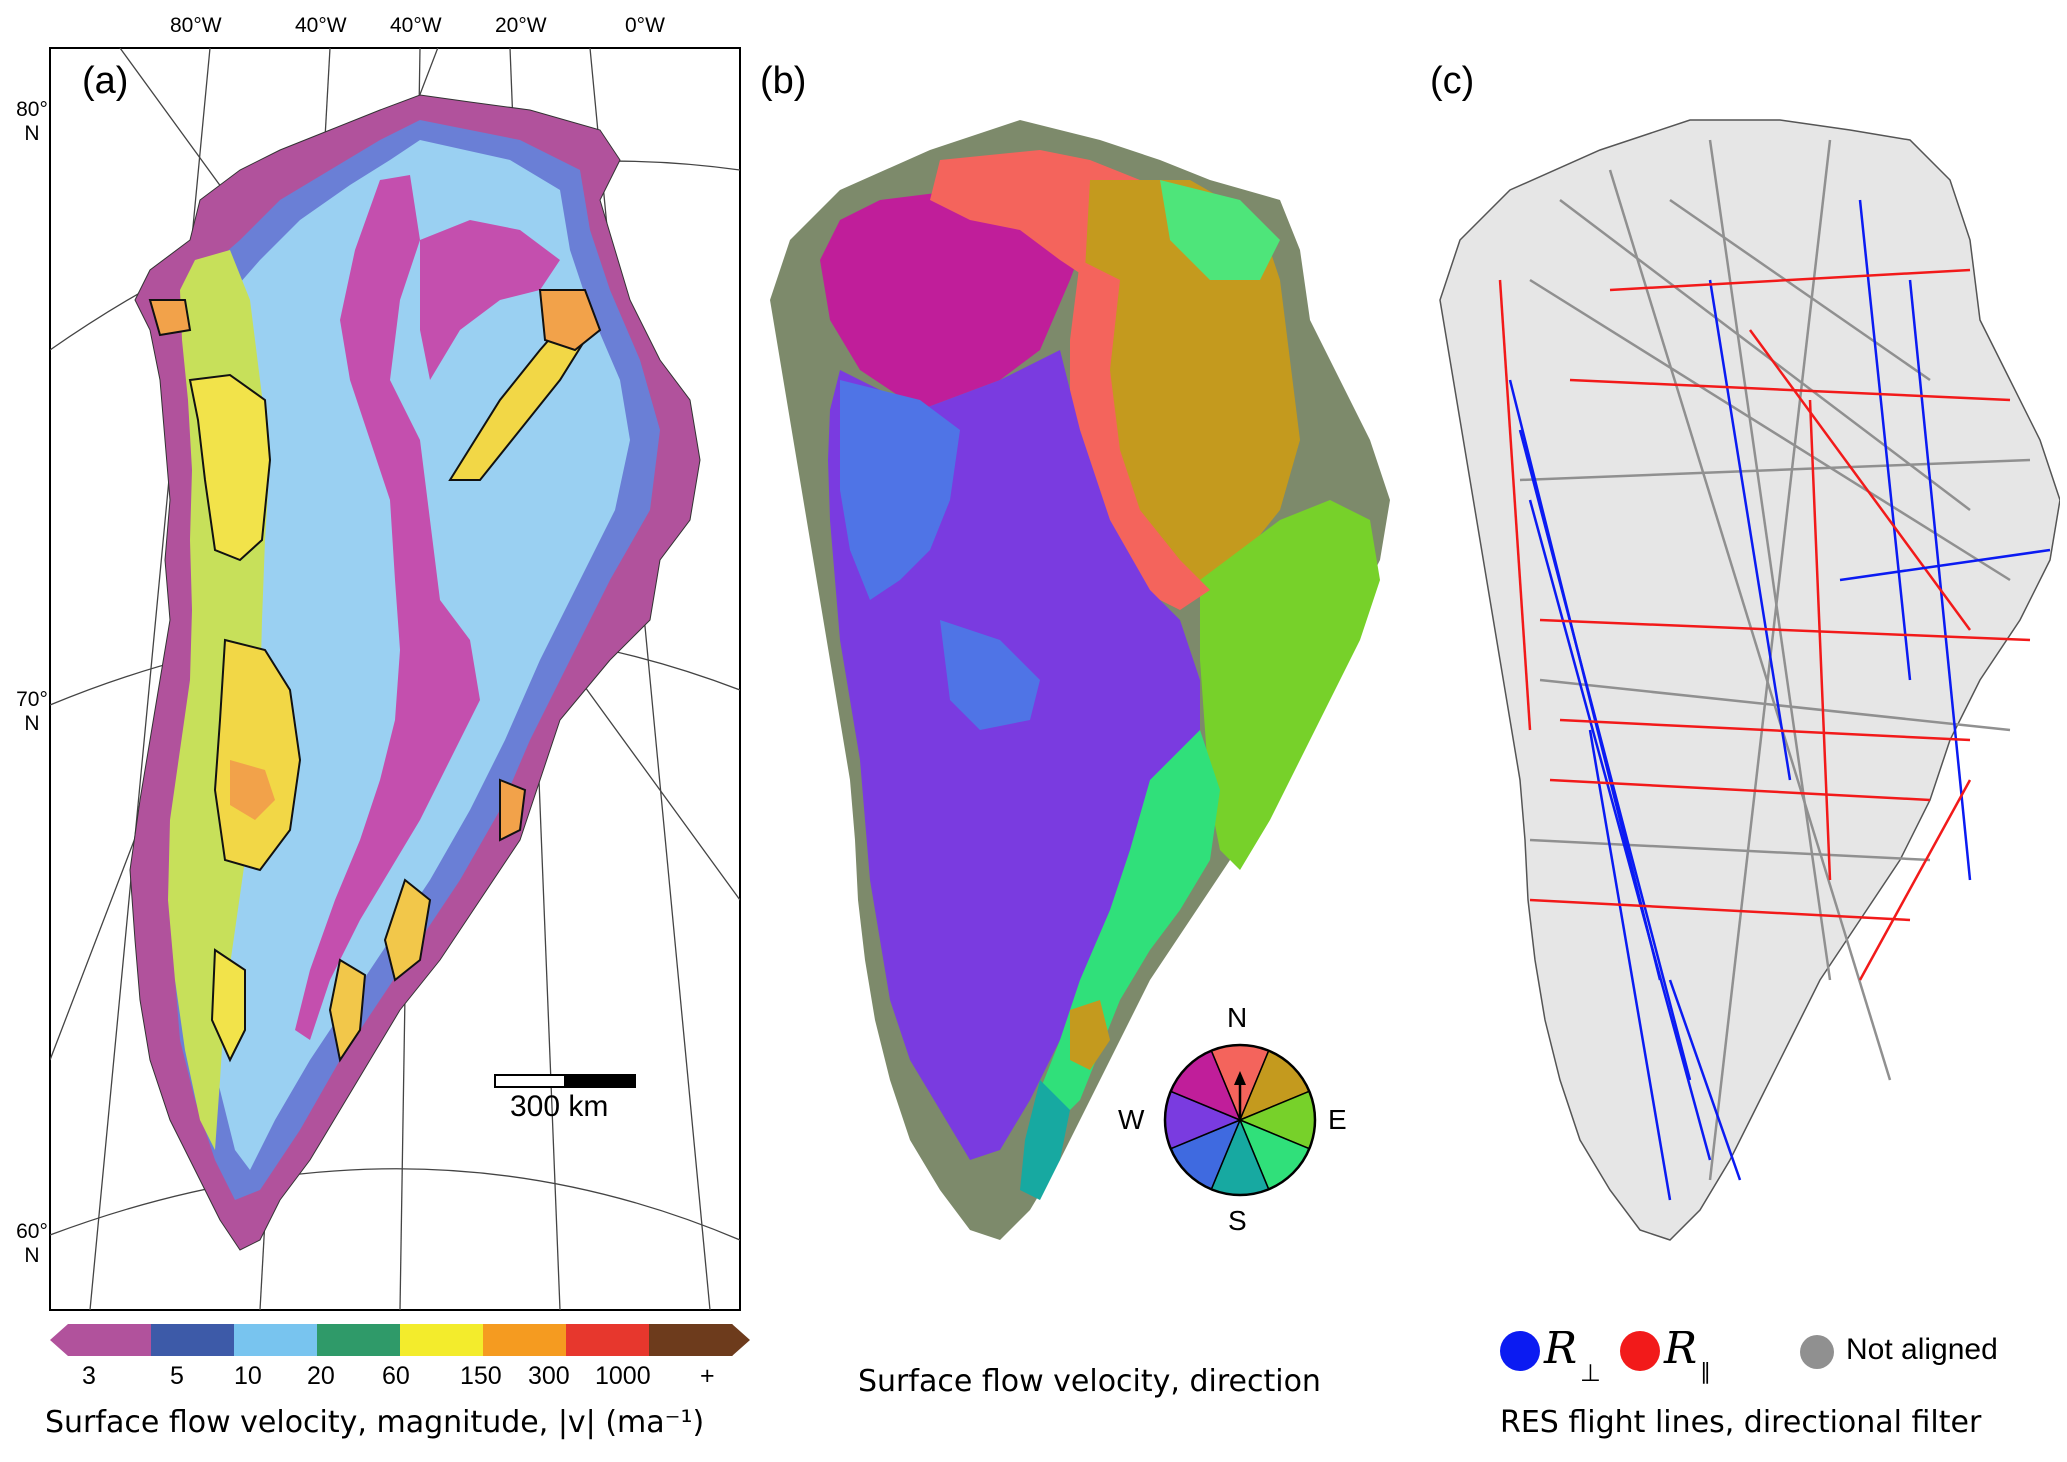 This screenshot has width=2067, height=1462. What do you see at coordinates (1045, 1140) in the screenshot?
I see `southeast-teal` at bounding box center [1045, 1140].